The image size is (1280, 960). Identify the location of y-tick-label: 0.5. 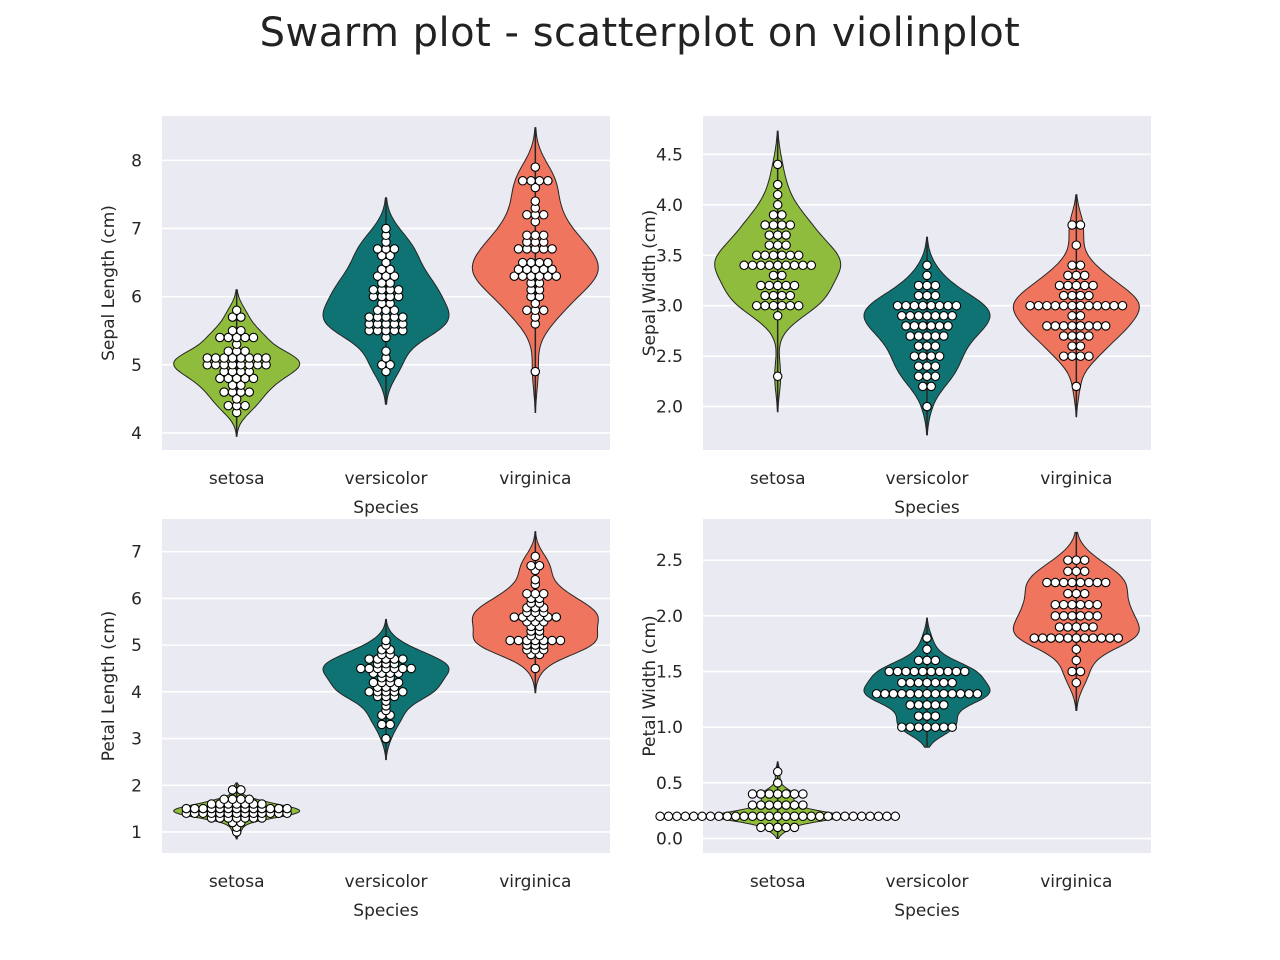
(669, 784).